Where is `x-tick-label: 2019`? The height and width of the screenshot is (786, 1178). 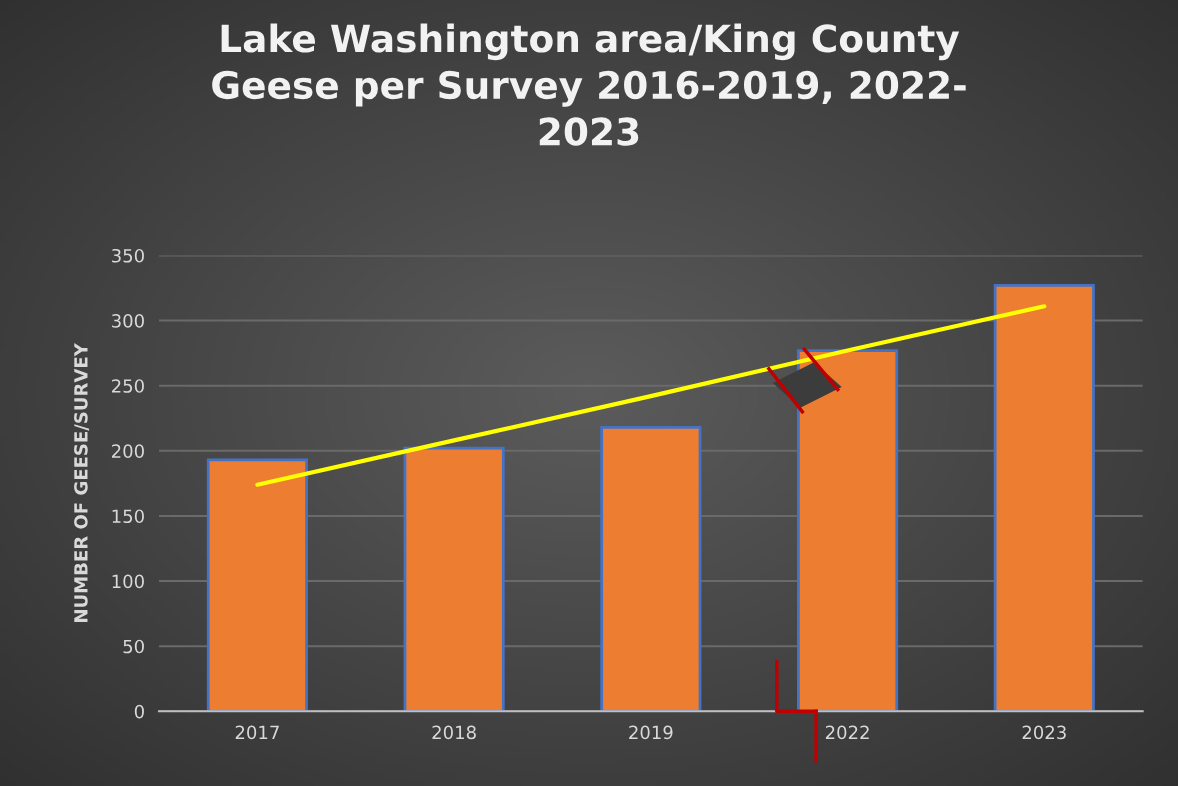
x-tick-label: 2019 is located at coordinates (651, 732).